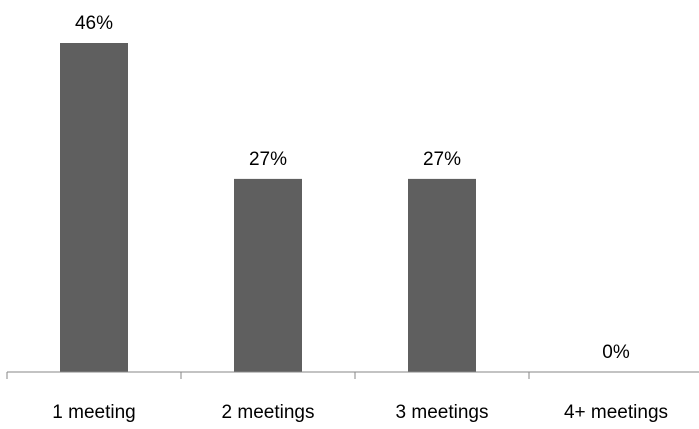  Describe the element at coordinates (616, 412) in the screenshot. I see `x-tick-label: 4+ meetings` at that location.